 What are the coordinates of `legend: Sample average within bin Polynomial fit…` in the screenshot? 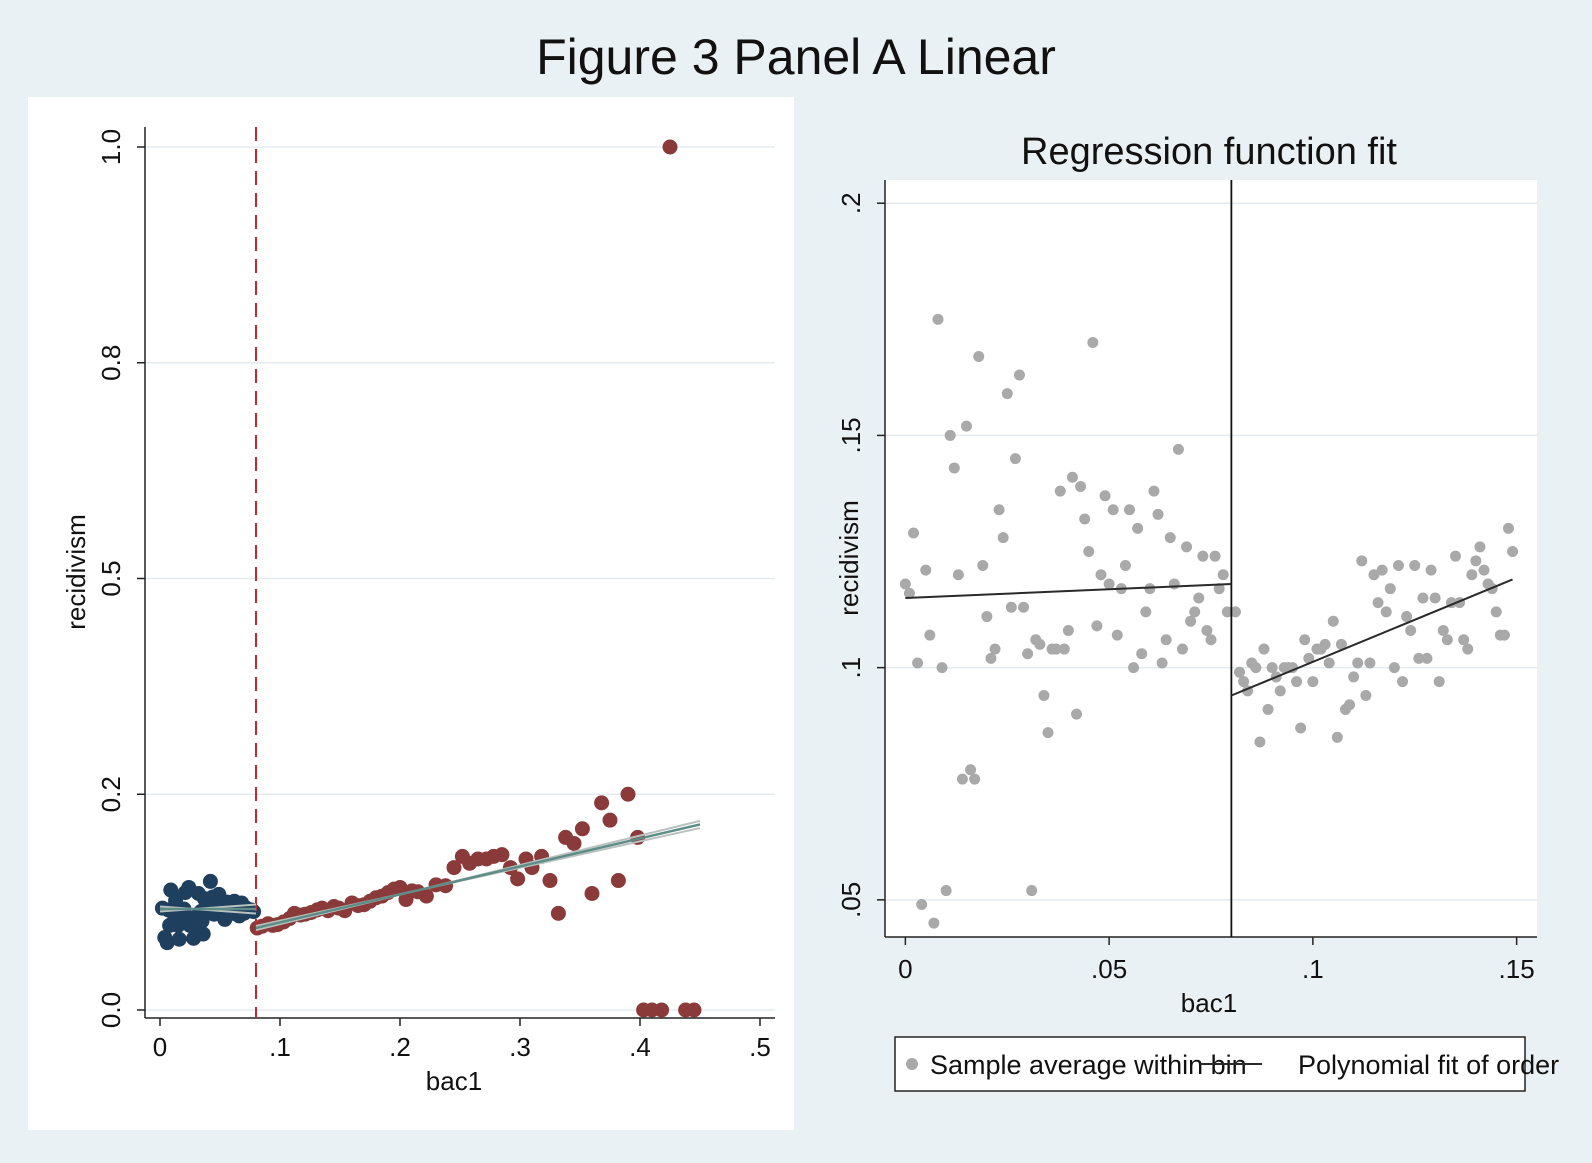 It's located at (1226, 1064).